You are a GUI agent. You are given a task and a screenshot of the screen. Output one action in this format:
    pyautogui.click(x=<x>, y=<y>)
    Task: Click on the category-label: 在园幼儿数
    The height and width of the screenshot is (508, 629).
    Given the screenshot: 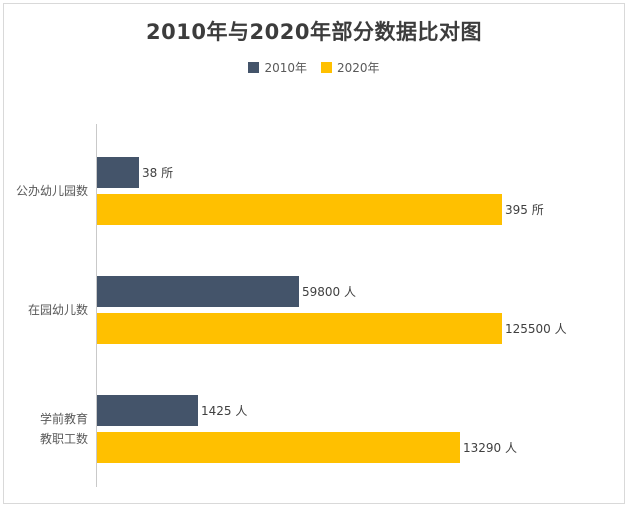 What is the action you would take?
    pyautogui.click(x=50, y=310)
    